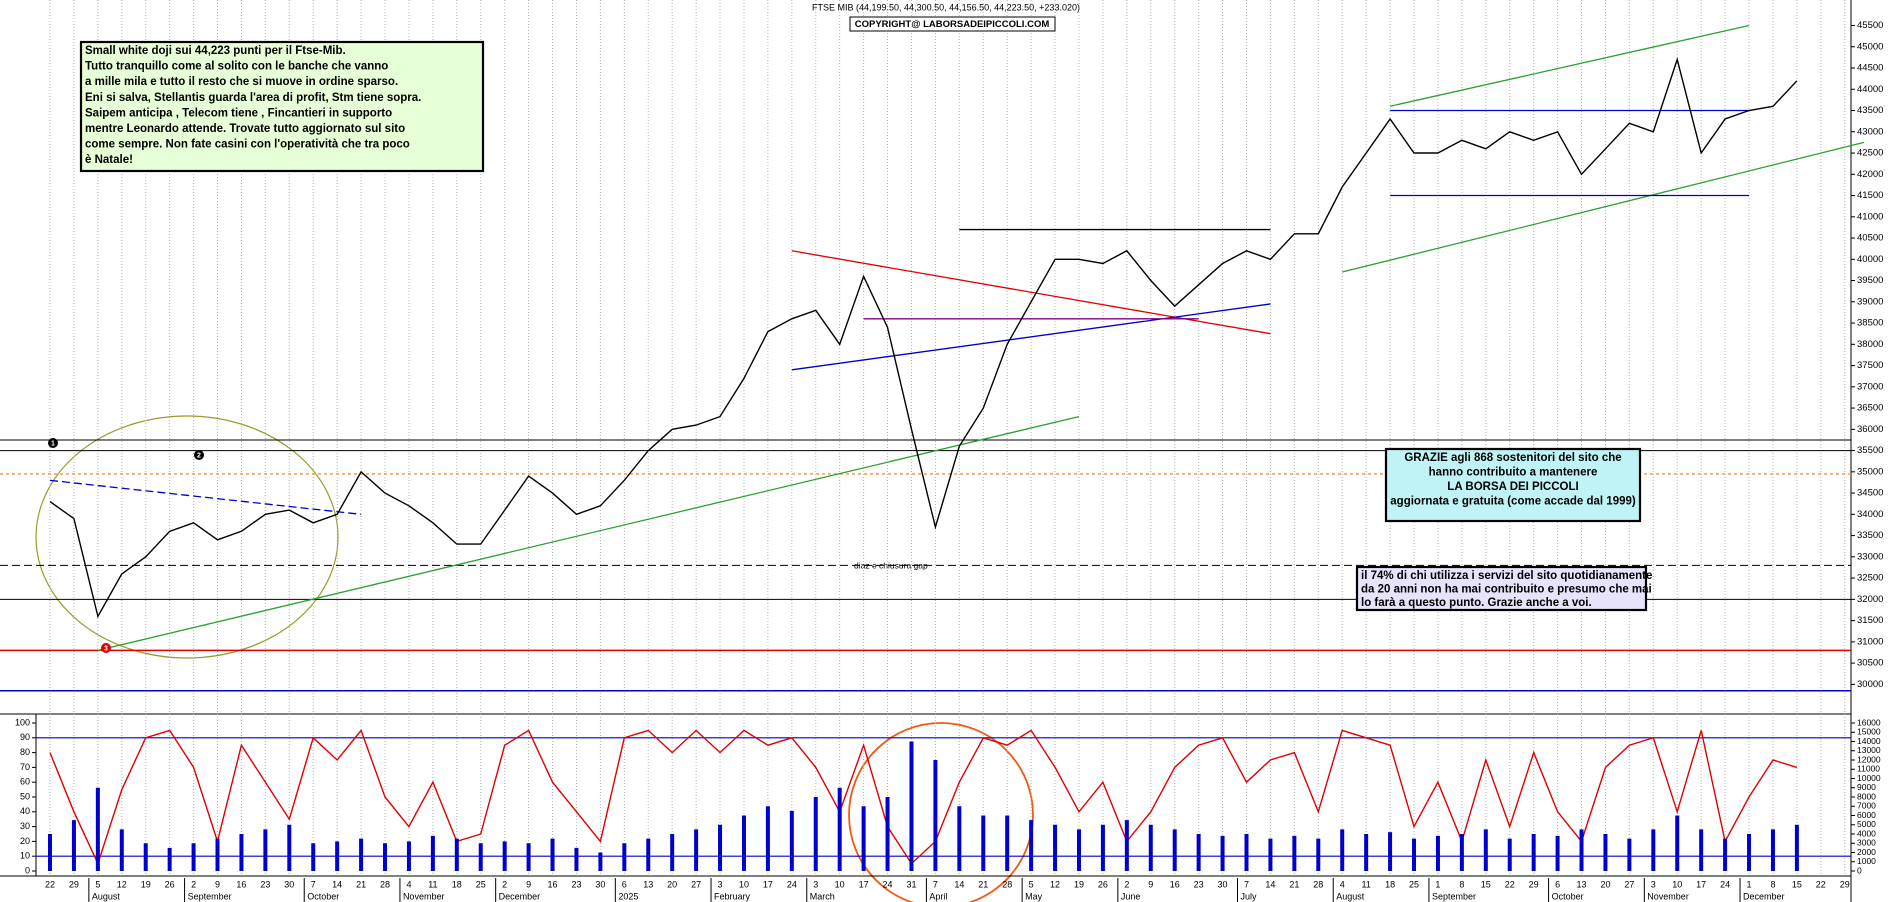 The width and height of the screenshot is (1890, 902). Describe the element at coordinates (1870, 599) in the screenshot. I see `y-tick-label: 32000` at that location.